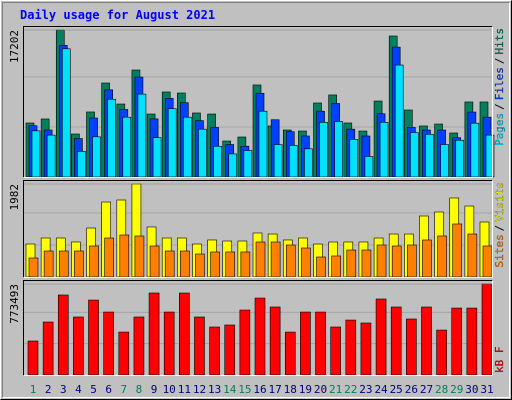 The image size is (512, 400). I want to click on x-tick-label: 24, so click(381, 389).